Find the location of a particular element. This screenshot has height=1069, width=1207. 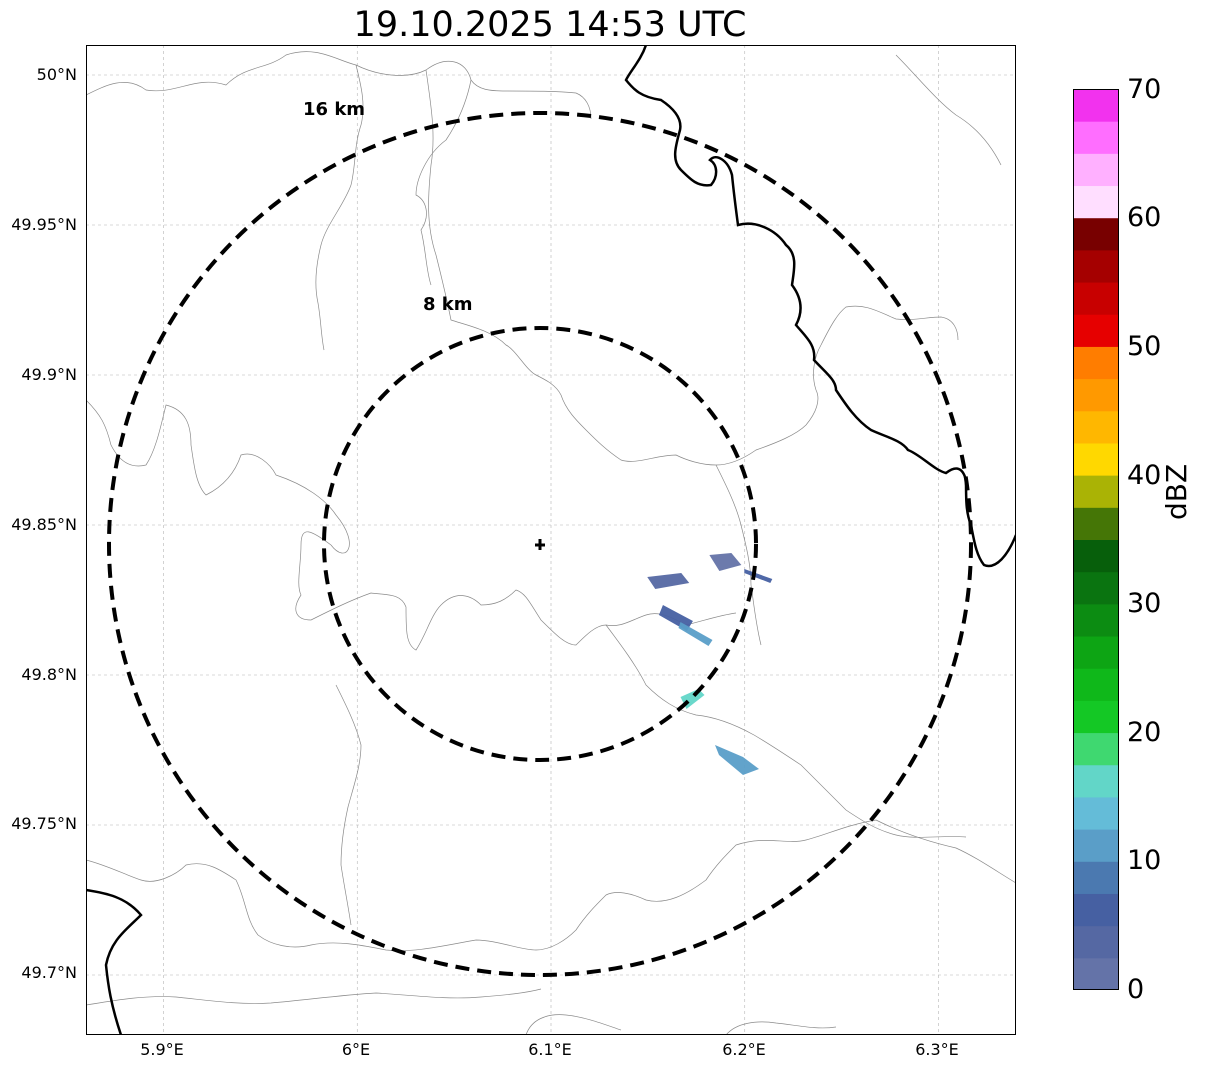

colorbar-tick-label: 50 is located at coordinates (1144, 346).